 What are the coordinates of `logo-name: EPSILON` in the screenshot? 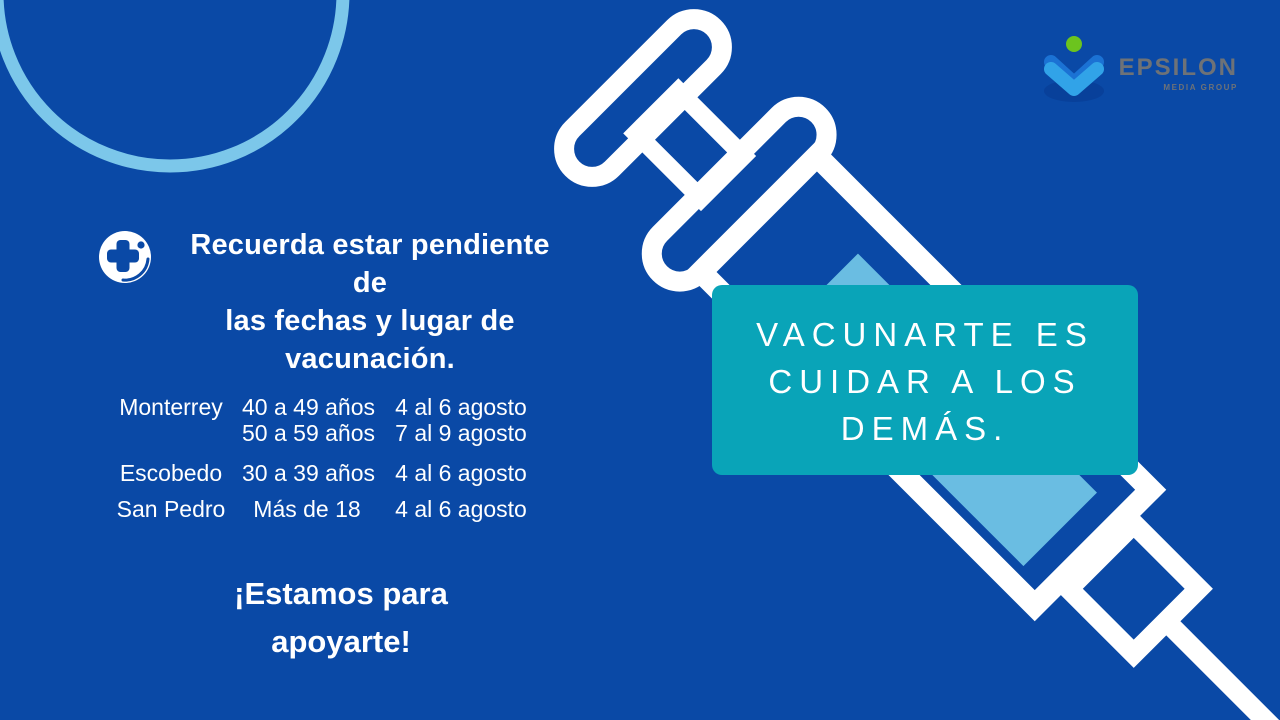 It's located at (1178, 67).